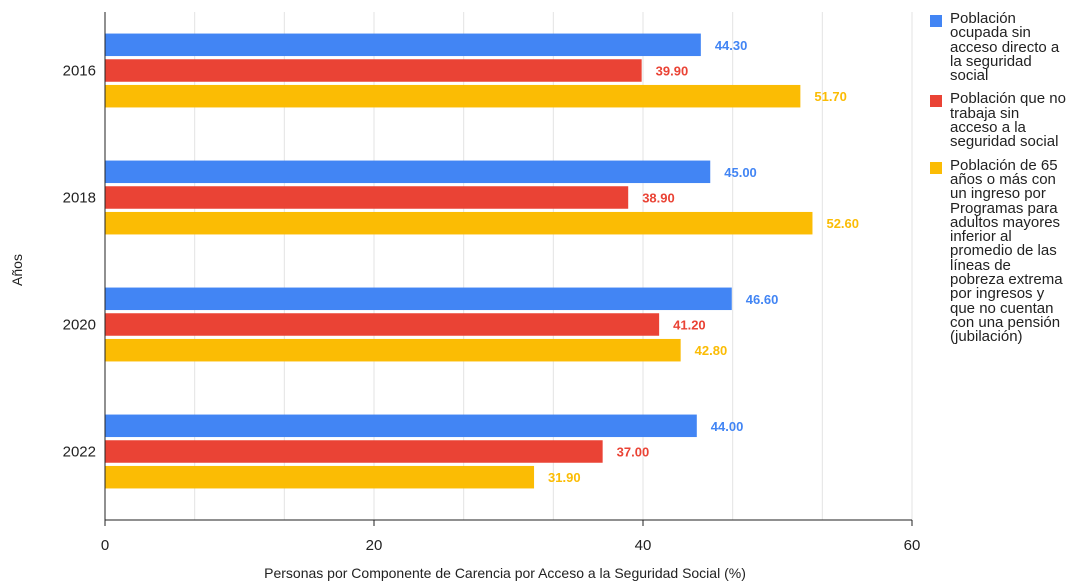 This screenshot has height=585, width=1086. I want to click on data-label: 46.60, so click(762, 299).